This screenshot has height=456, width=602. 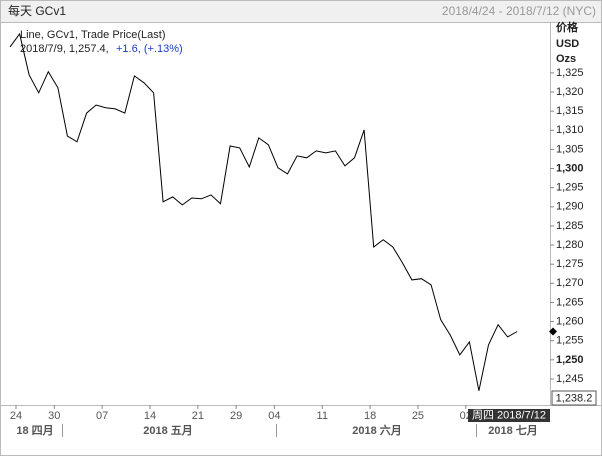 What do you see at coordinates (570, 188) in the screenshot?
I see `y-tick-label: 1,295` at bounding box center [570, 188].